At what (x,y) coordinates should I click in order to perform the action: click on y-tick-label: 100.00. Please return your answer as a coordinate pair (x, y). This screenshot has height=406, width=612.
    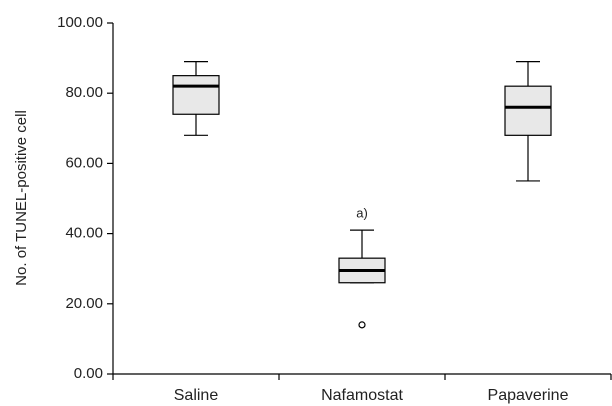
    Looking at the image, I should click on (80, 22).